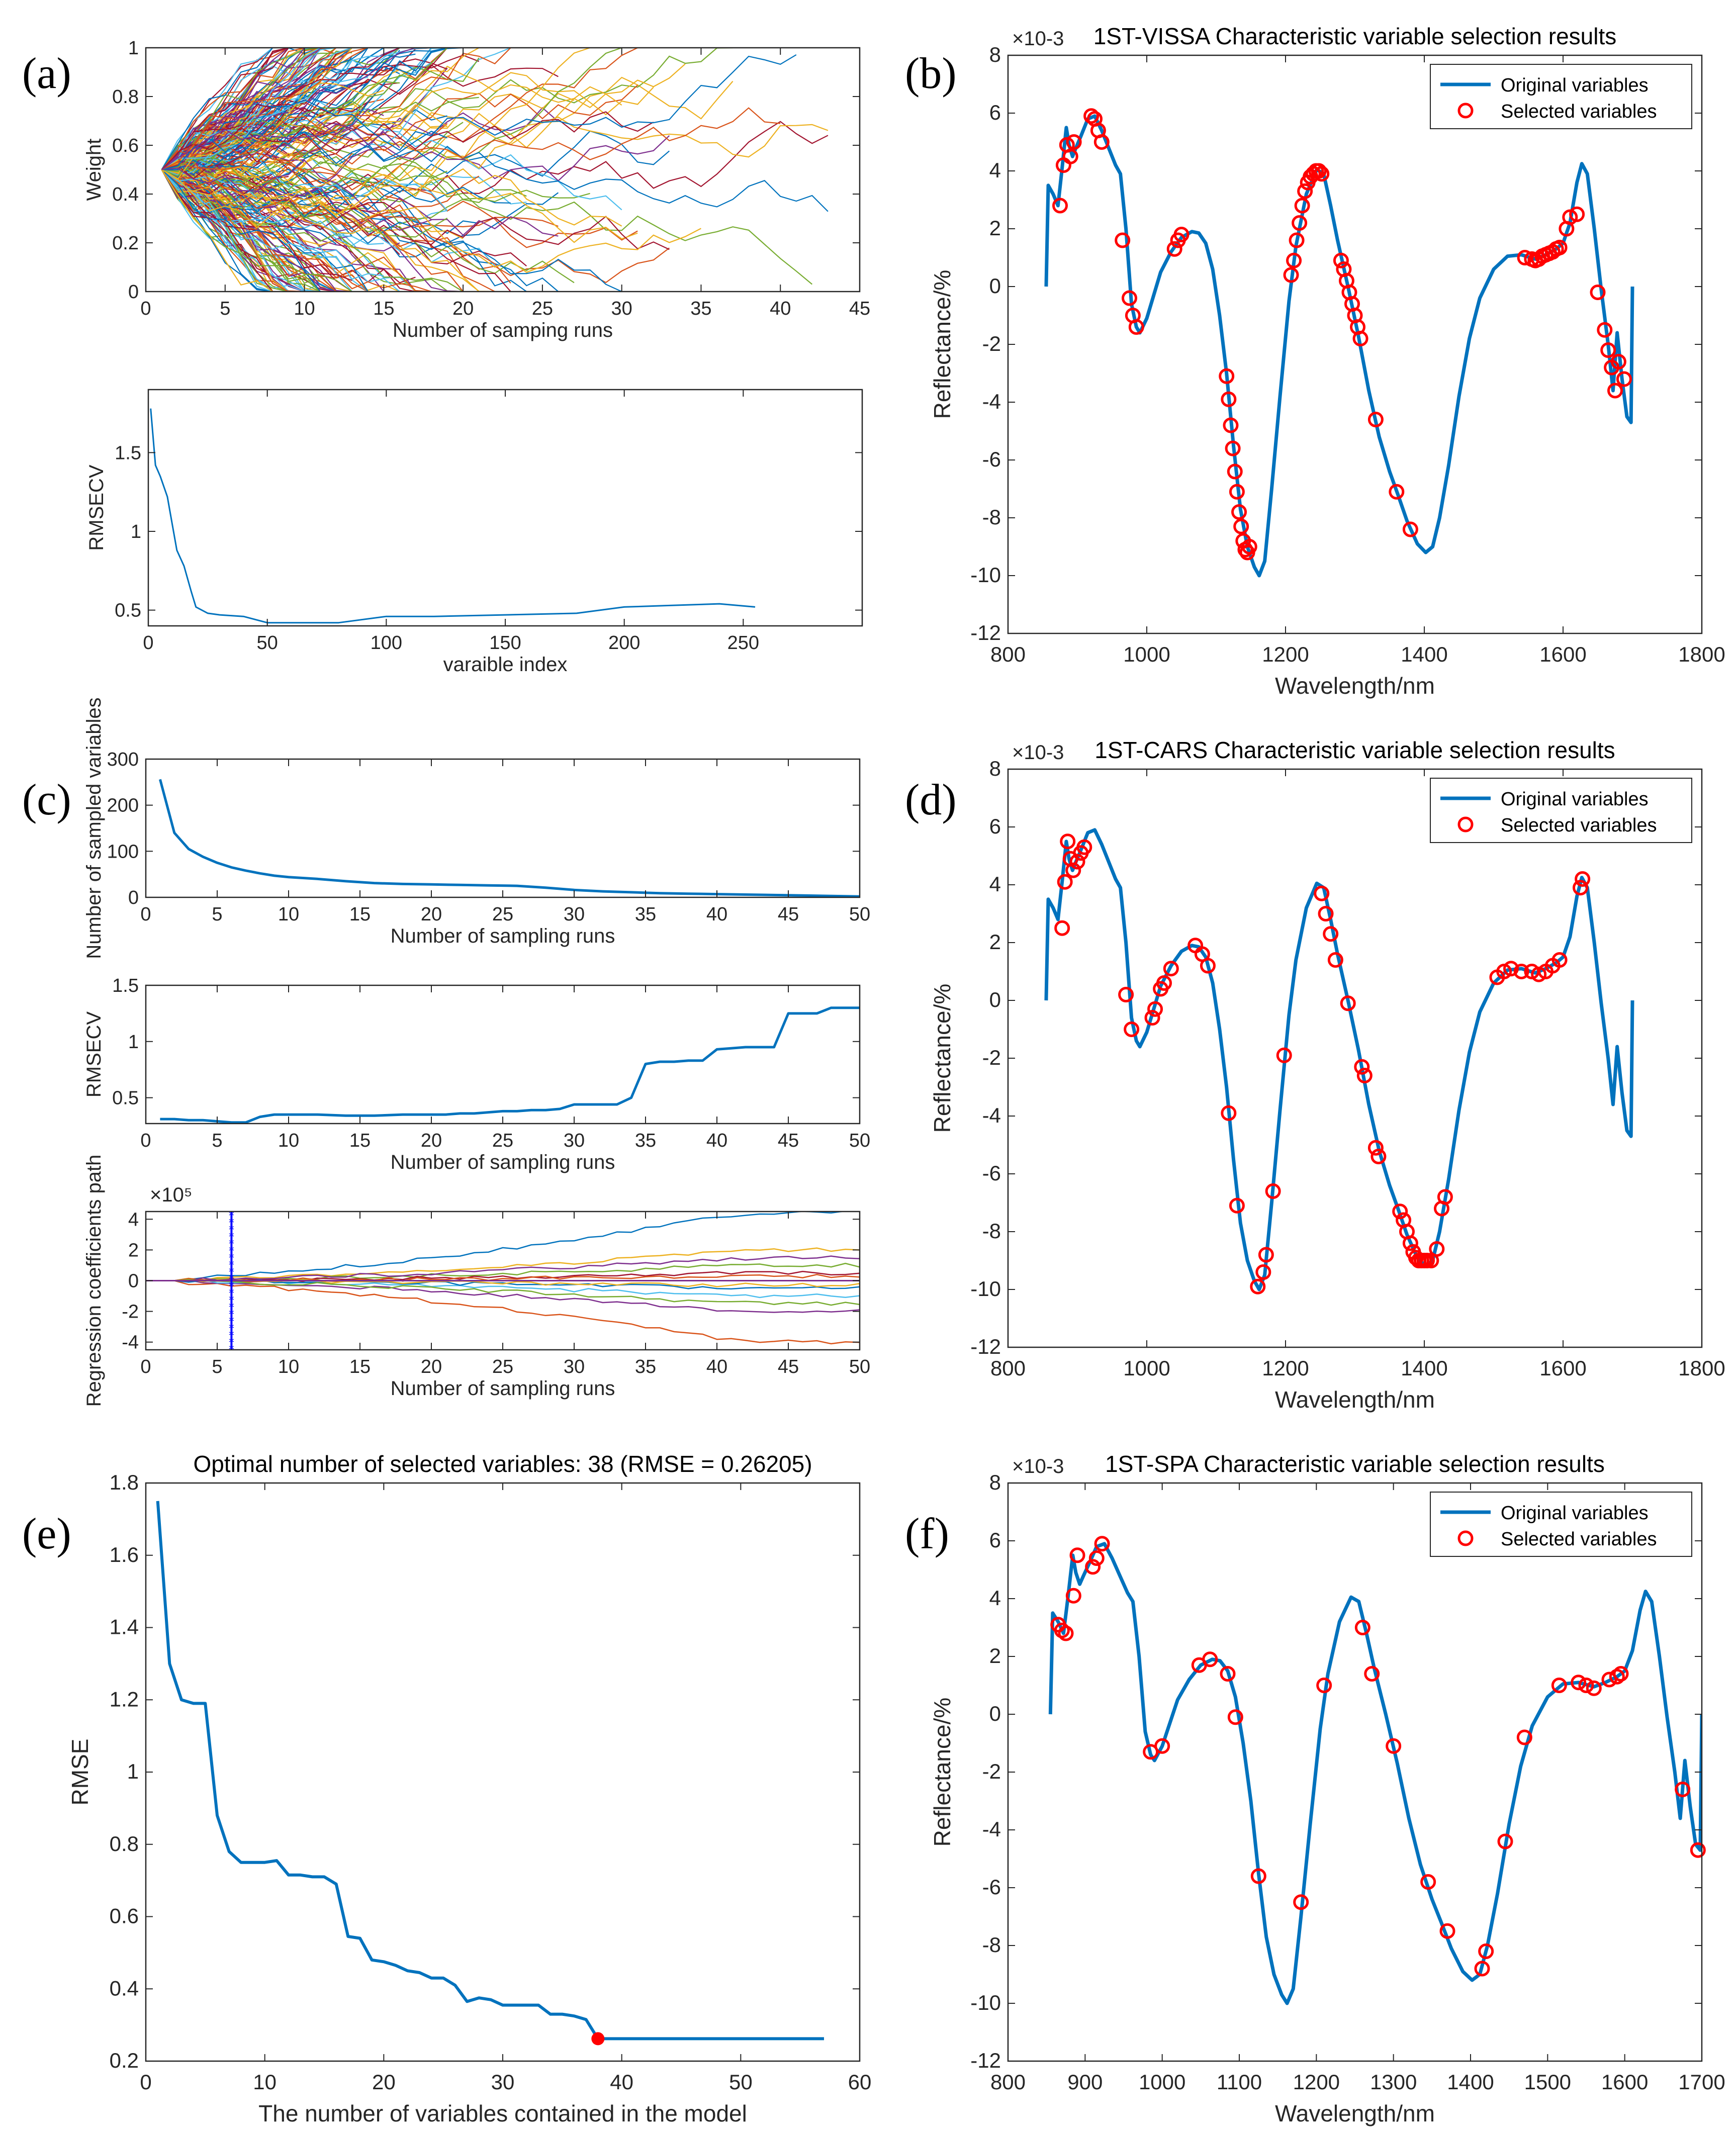  What do you see at coordinates (995, 1655) in the screenshot?
I see `y-tick-label: 2` at bounding box center [995, 1655].